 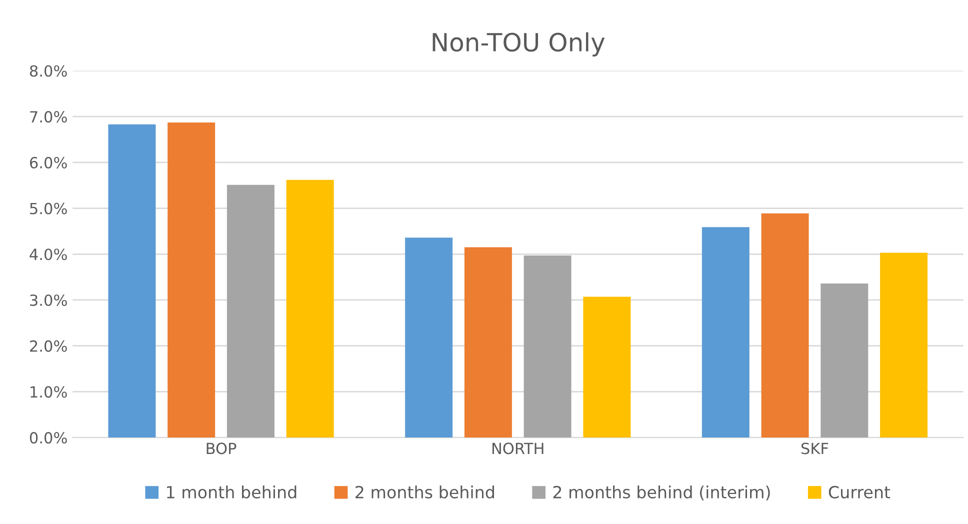 I want to click on legend-label: 1 month behind, so click(x=231, y=492).